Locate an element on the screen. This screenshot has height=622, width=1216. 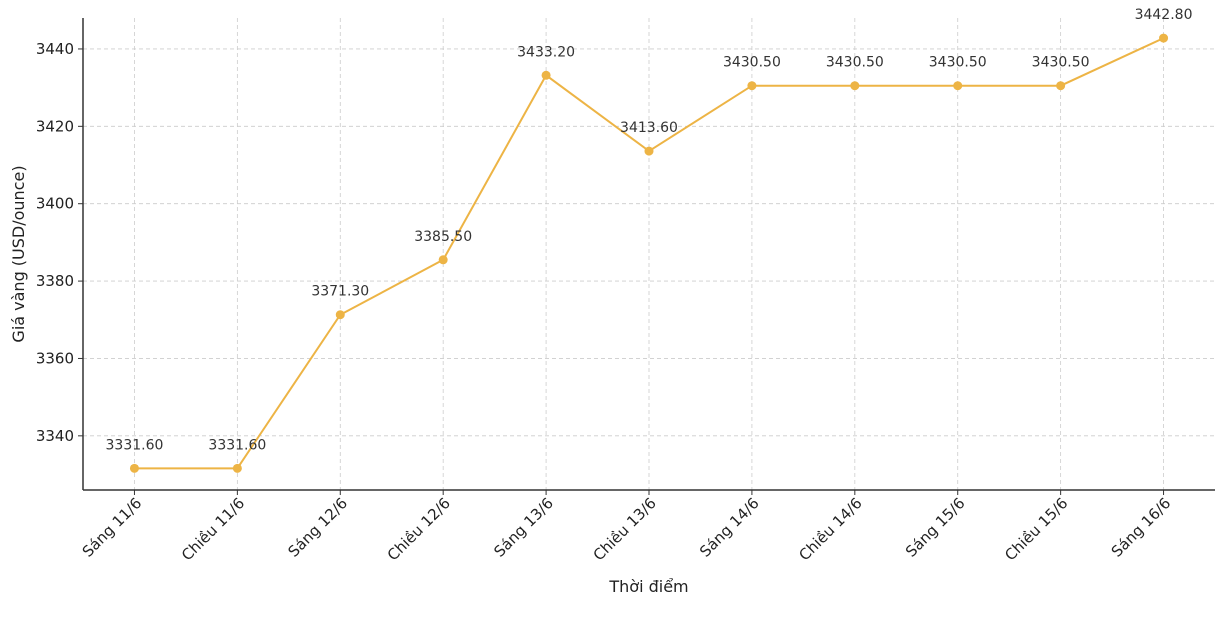
y-tick-label: 3440 is located at coordinates (55, 49).